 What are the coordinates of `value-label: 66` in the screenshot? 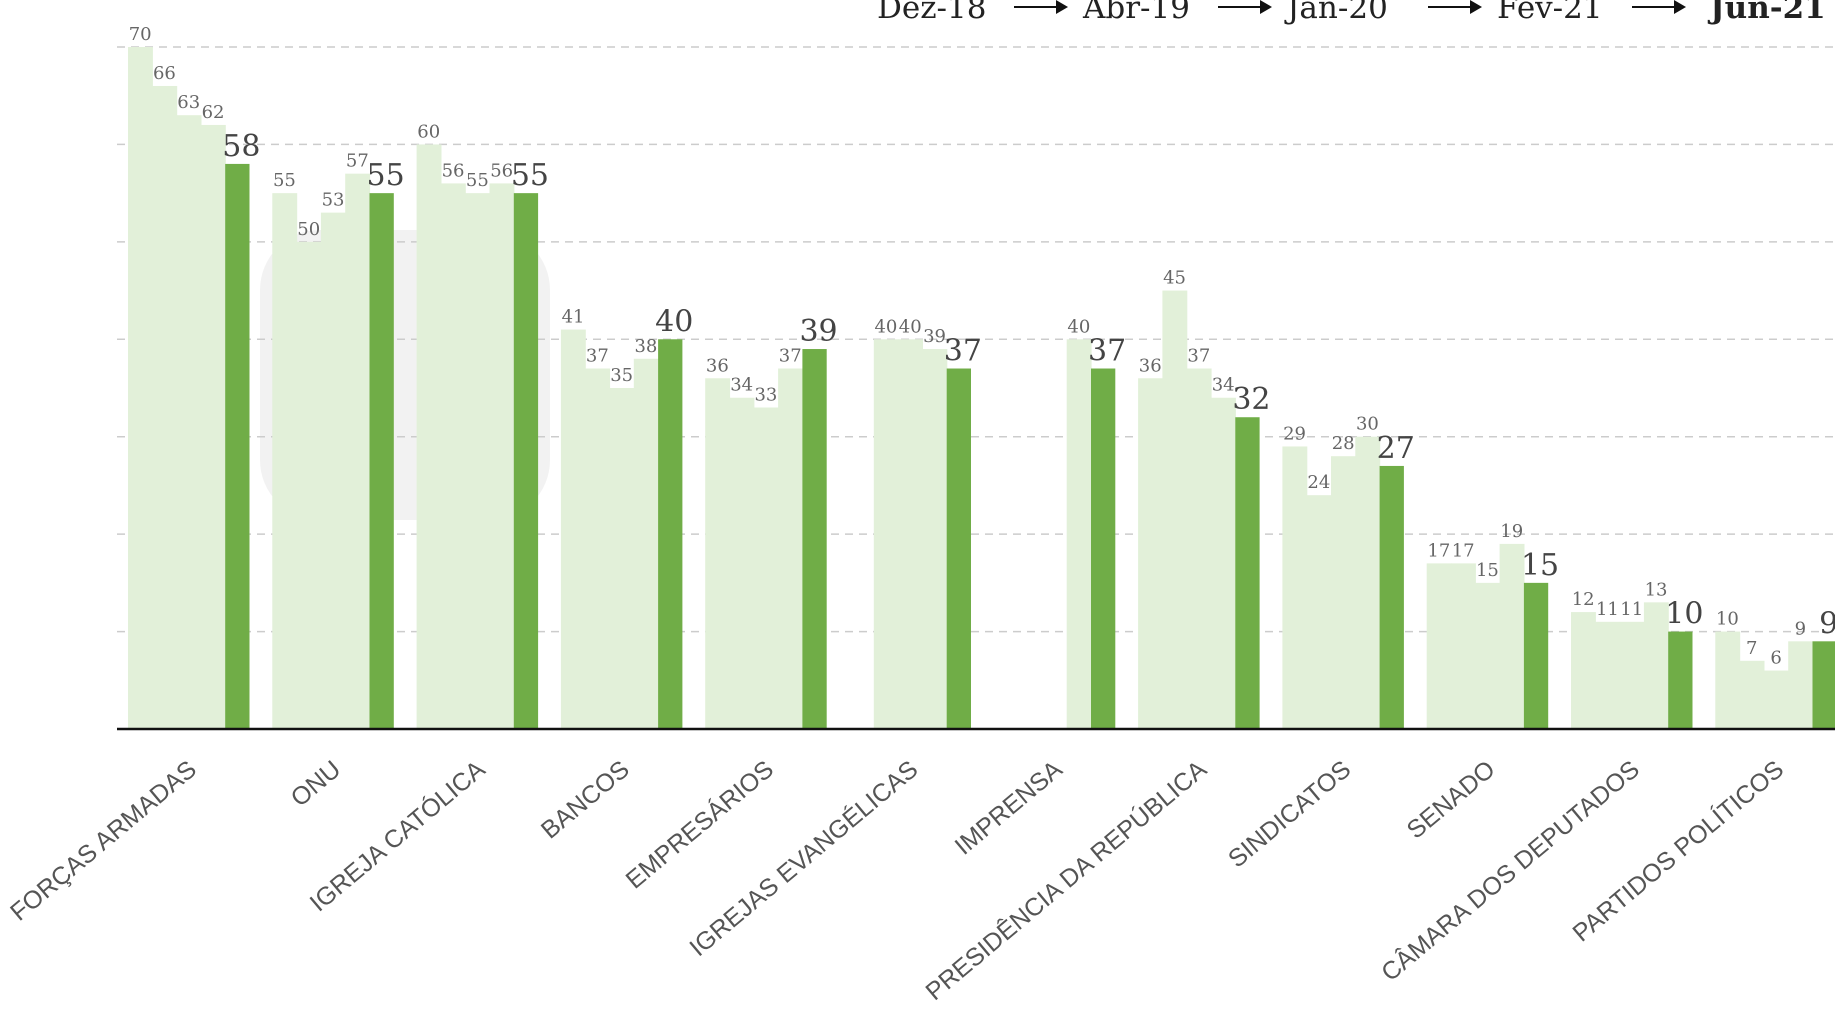 It's located at (164, 73).